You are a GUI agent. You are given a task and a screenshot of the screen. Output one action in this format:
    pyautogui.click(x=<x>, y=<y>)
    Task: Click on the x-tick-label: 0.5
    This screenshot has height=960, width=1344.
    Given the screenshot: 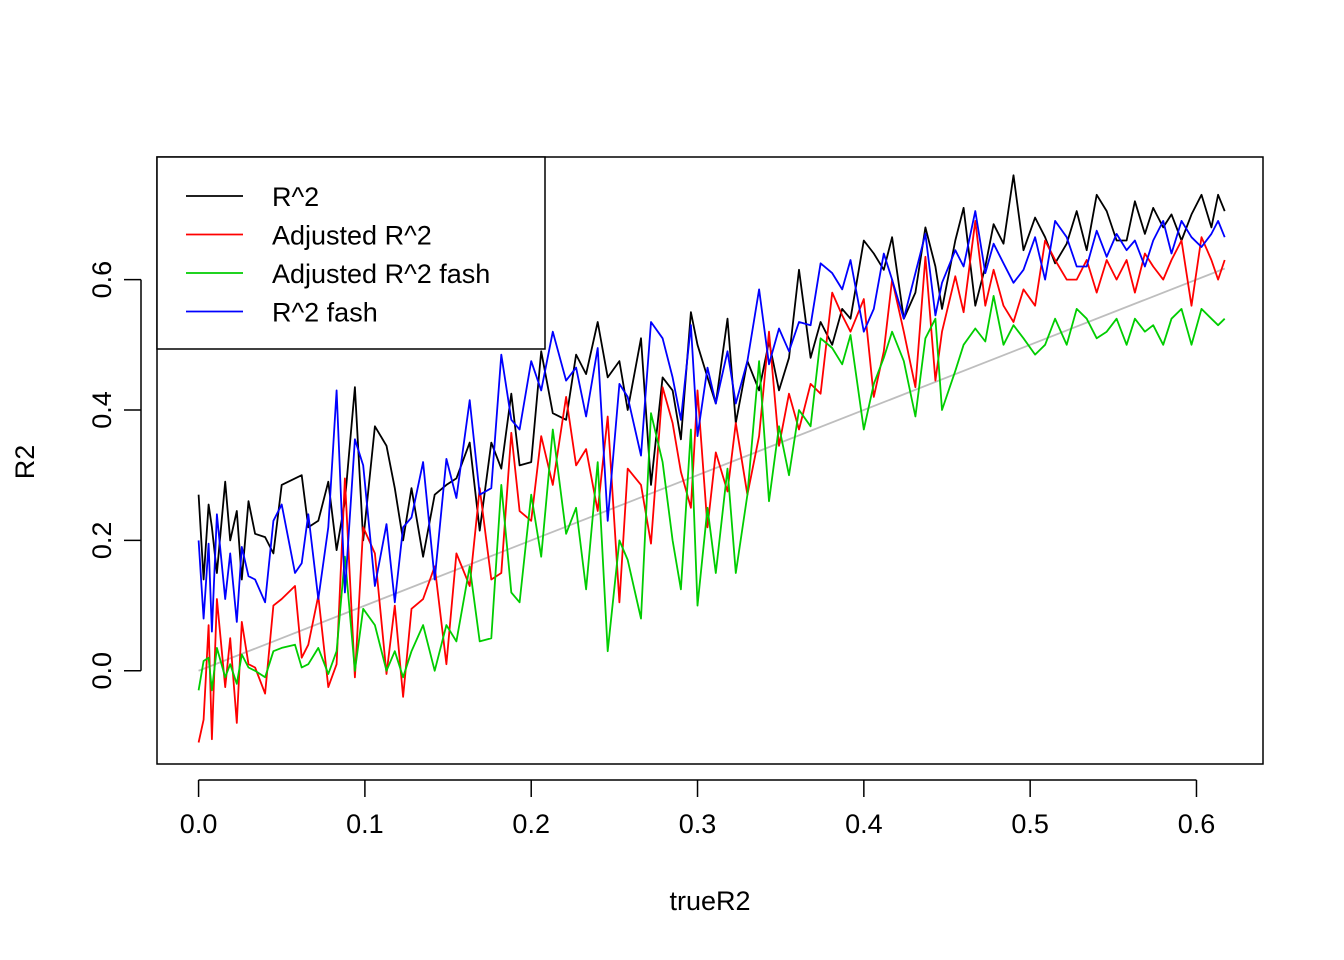 What is the action you would take?
    pyautogui.click(x=1030, y=824)
    